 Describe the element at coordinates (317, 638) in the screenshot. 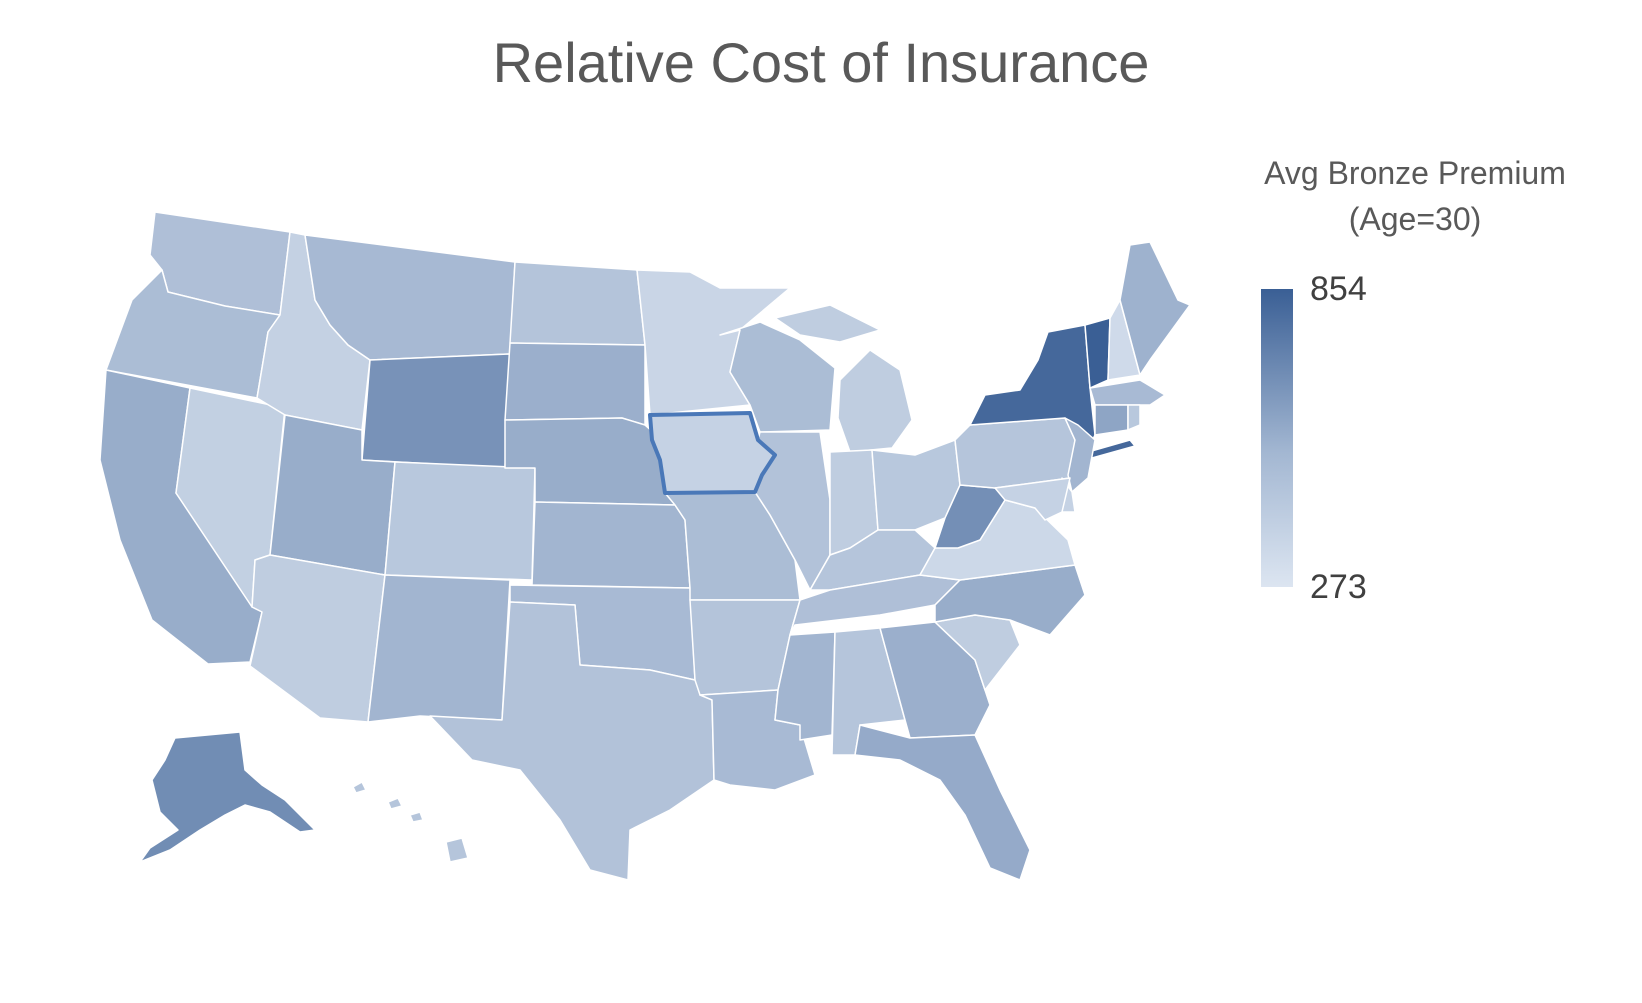

I see `state-az` at that location.